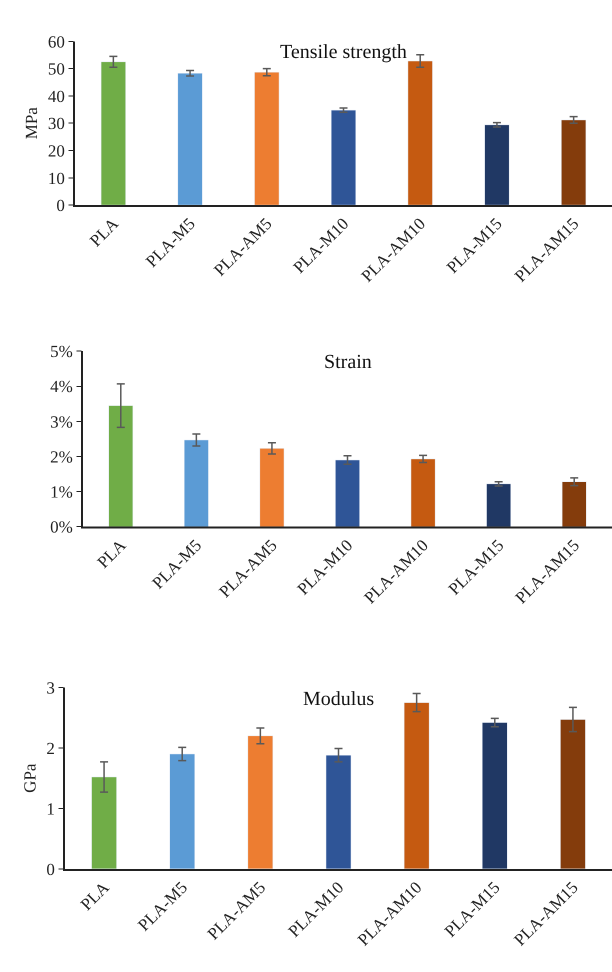 The height and width of the screenshot is (972, 612). Describe the element at coordinates (50, 808) in the screenshot. I see `y-tick-label: 1` at that location.